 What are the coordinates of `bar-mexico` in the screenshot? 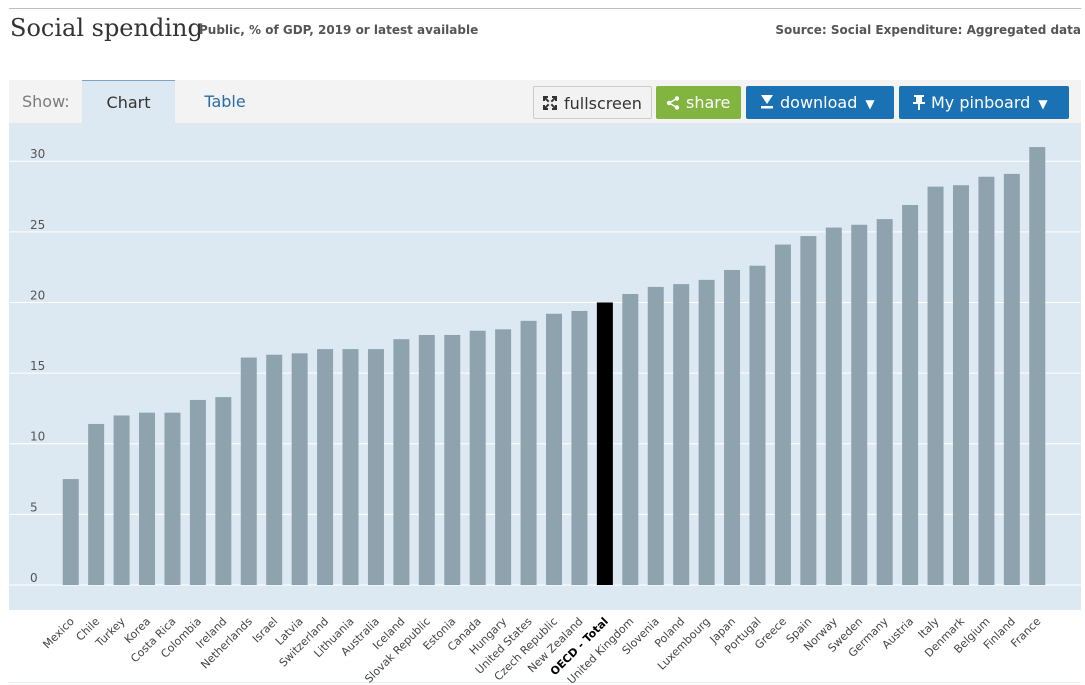 It's located at (70, 532).